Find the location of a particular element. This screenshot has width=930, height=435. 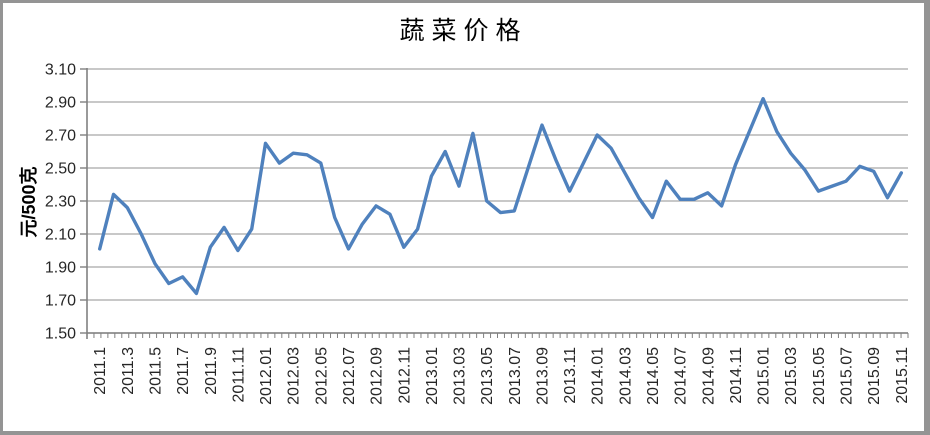

x-tick-label: 2012.05 is located at coordinates (321, 376).